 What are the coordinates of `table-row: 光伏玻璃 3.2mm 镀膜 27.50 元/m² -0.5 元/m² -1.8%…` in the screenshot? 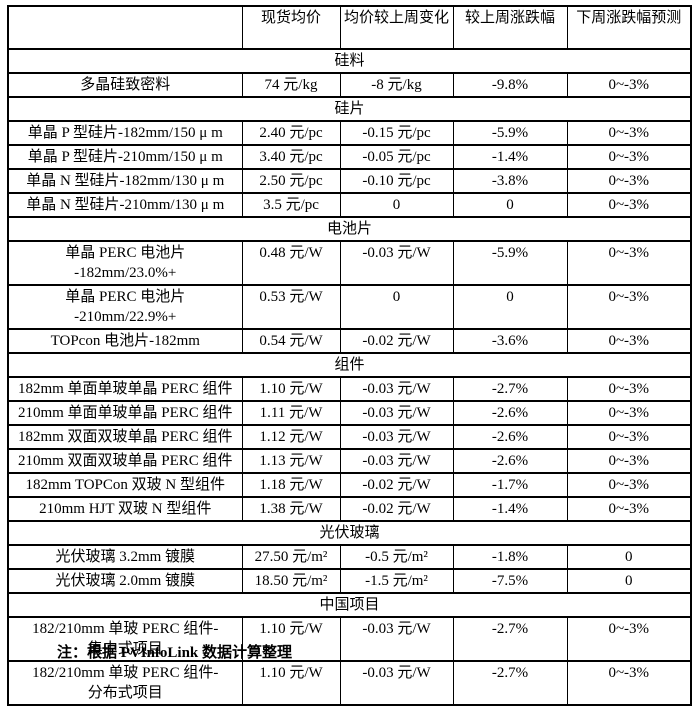 It's located at (349, 557).